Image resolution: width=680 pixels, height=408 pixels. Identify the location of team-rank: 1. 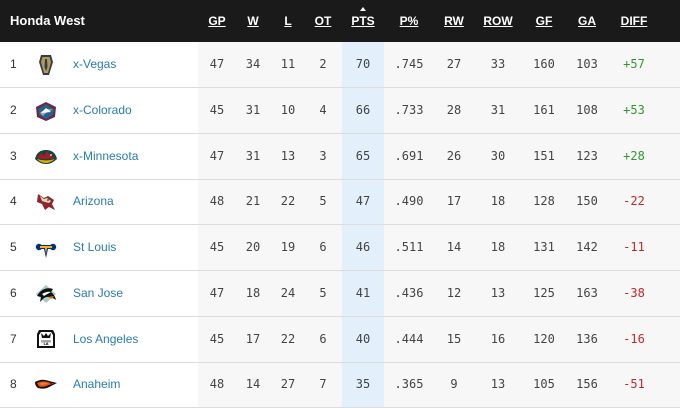
(13, 64).